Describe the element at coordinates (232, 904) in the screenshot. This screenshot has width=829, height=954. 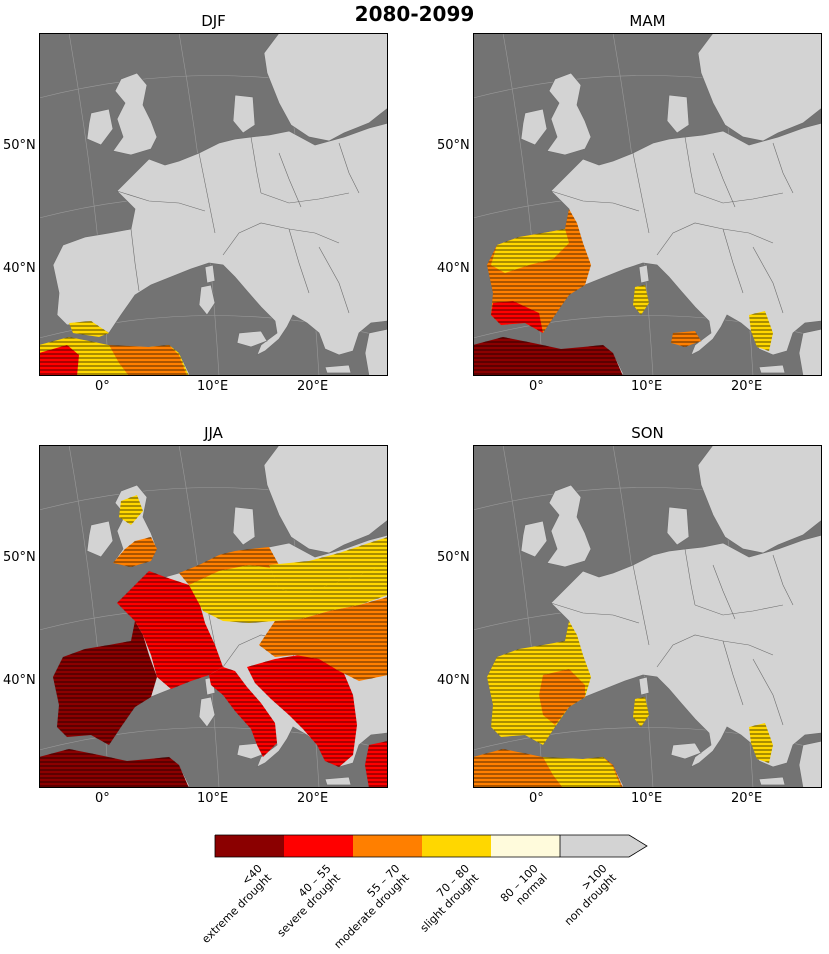
I see `colorbar-label-extreme: <40 extreme drought` at that location.